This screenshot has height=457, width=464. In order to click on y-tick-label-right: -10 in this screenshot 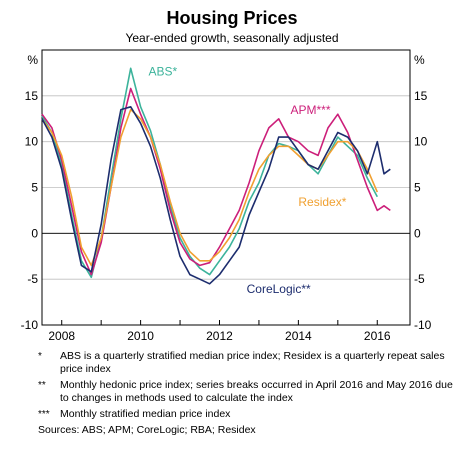, I will do `click(423, 325)`.